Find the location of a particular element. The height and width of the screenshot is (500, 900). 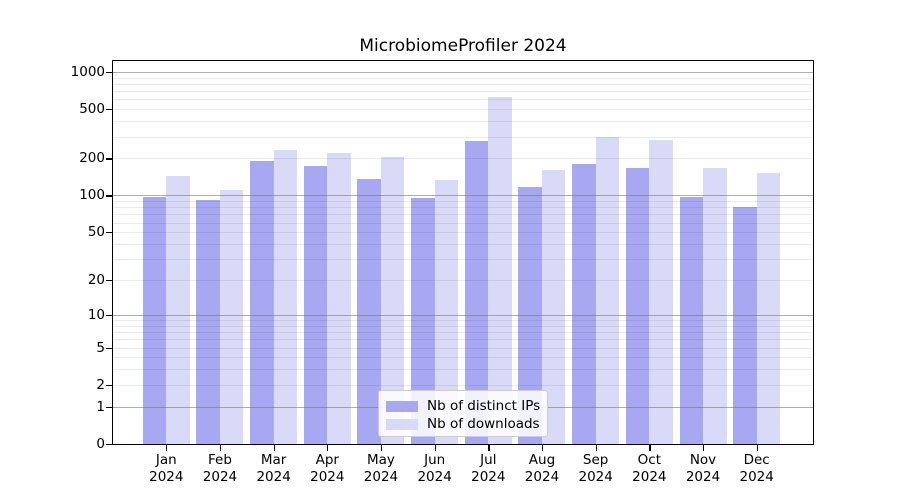

y-tick-label: 20 is located at coordinates (96, 280).